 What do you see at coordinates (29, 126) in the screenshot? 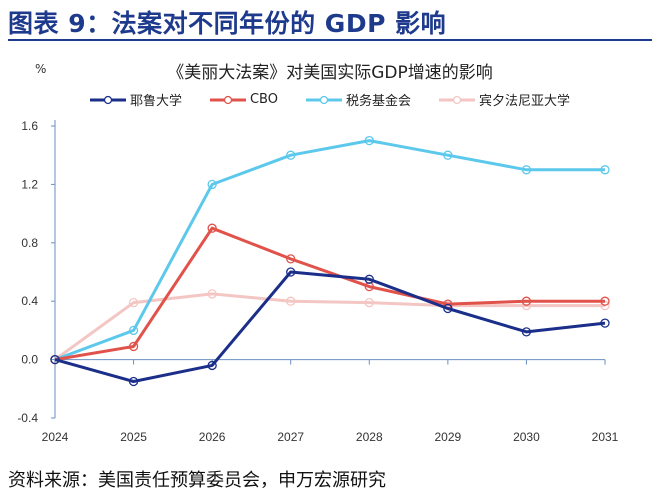
I see `y-tick-label: 1.6` at bounding box center [29, 126].